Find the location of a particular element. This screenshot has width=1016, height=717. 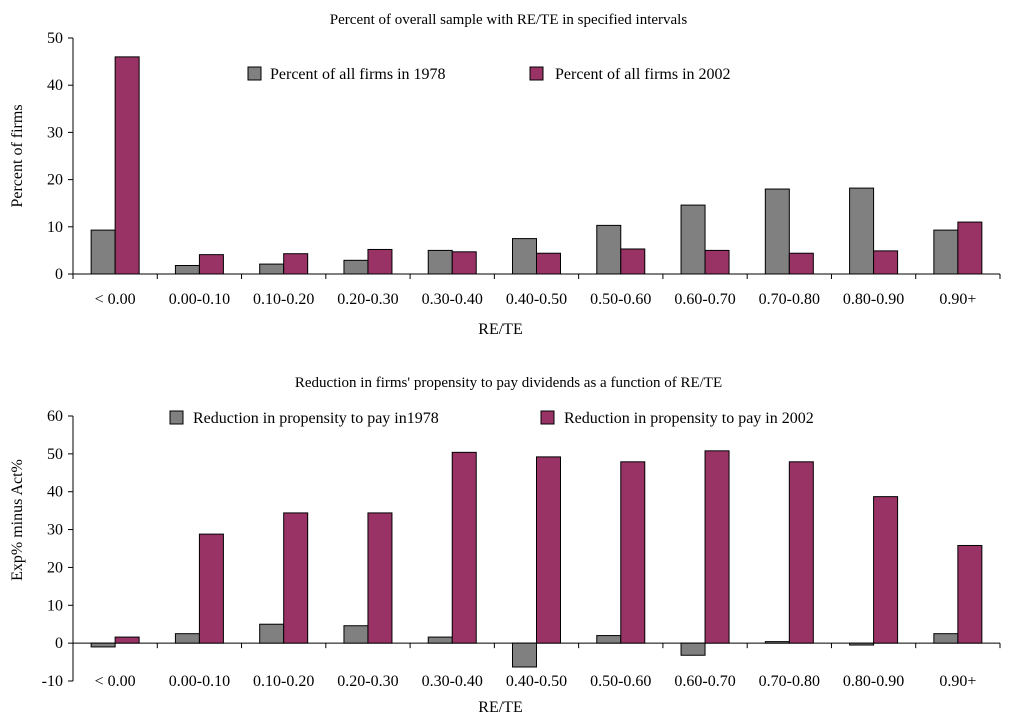

legend-label-2: Reduction in propensity to pay in 2002 is located at coordinates (689, 418).